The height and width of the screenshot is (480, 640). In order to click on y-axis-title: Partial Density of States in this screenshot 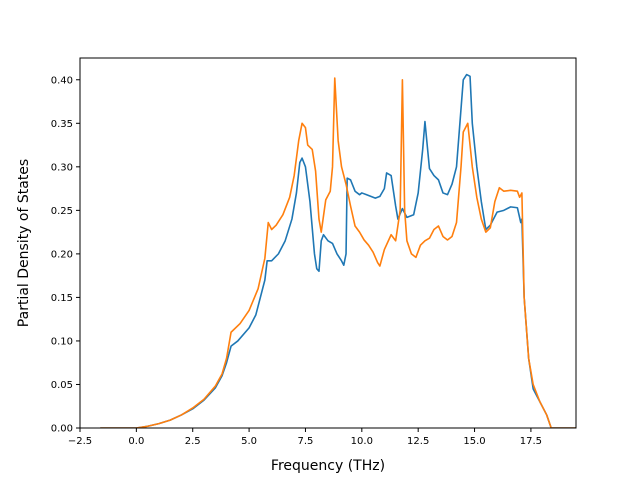, I will do `click(24, 243)`.